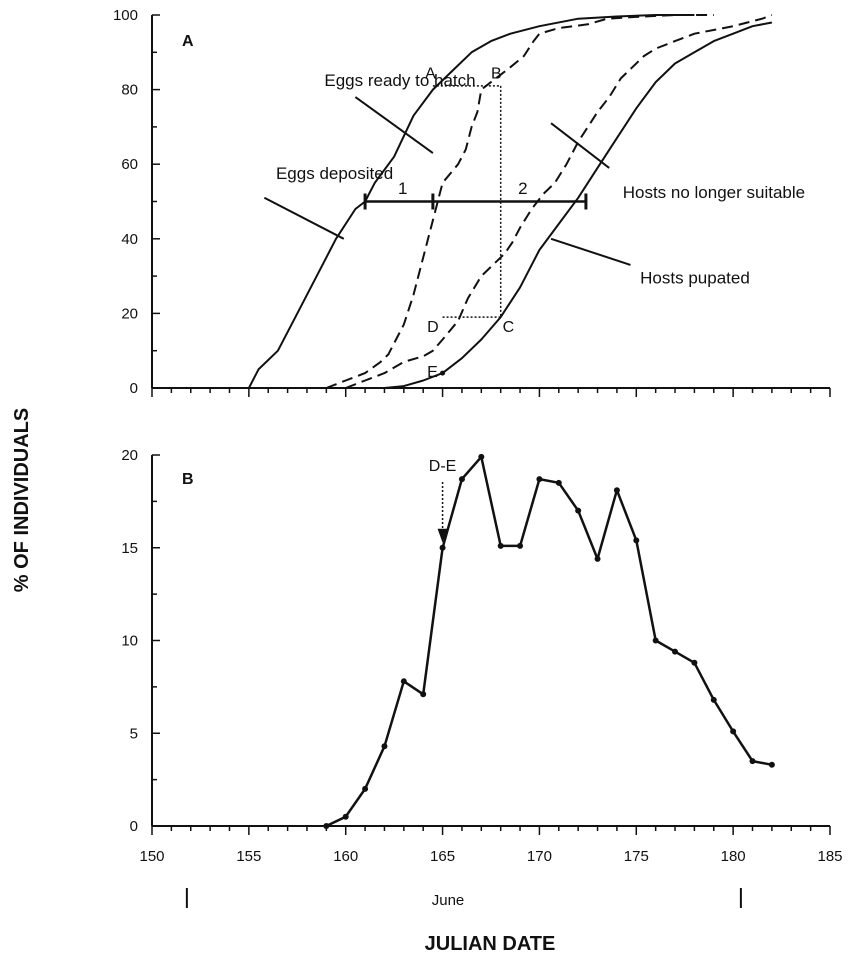 This screenshot has width=858, height=965. Describe the element at coordinates (509, 327) in the screenshot. I see `point-label-c: C` at that location.